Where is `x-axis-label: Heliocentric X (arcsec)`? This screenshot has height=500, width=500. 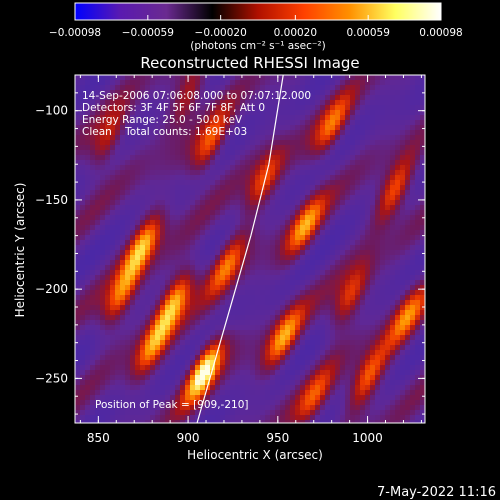
x-axis-label: Heliocentric X (arcsec) is located at coordinates (255, 455).